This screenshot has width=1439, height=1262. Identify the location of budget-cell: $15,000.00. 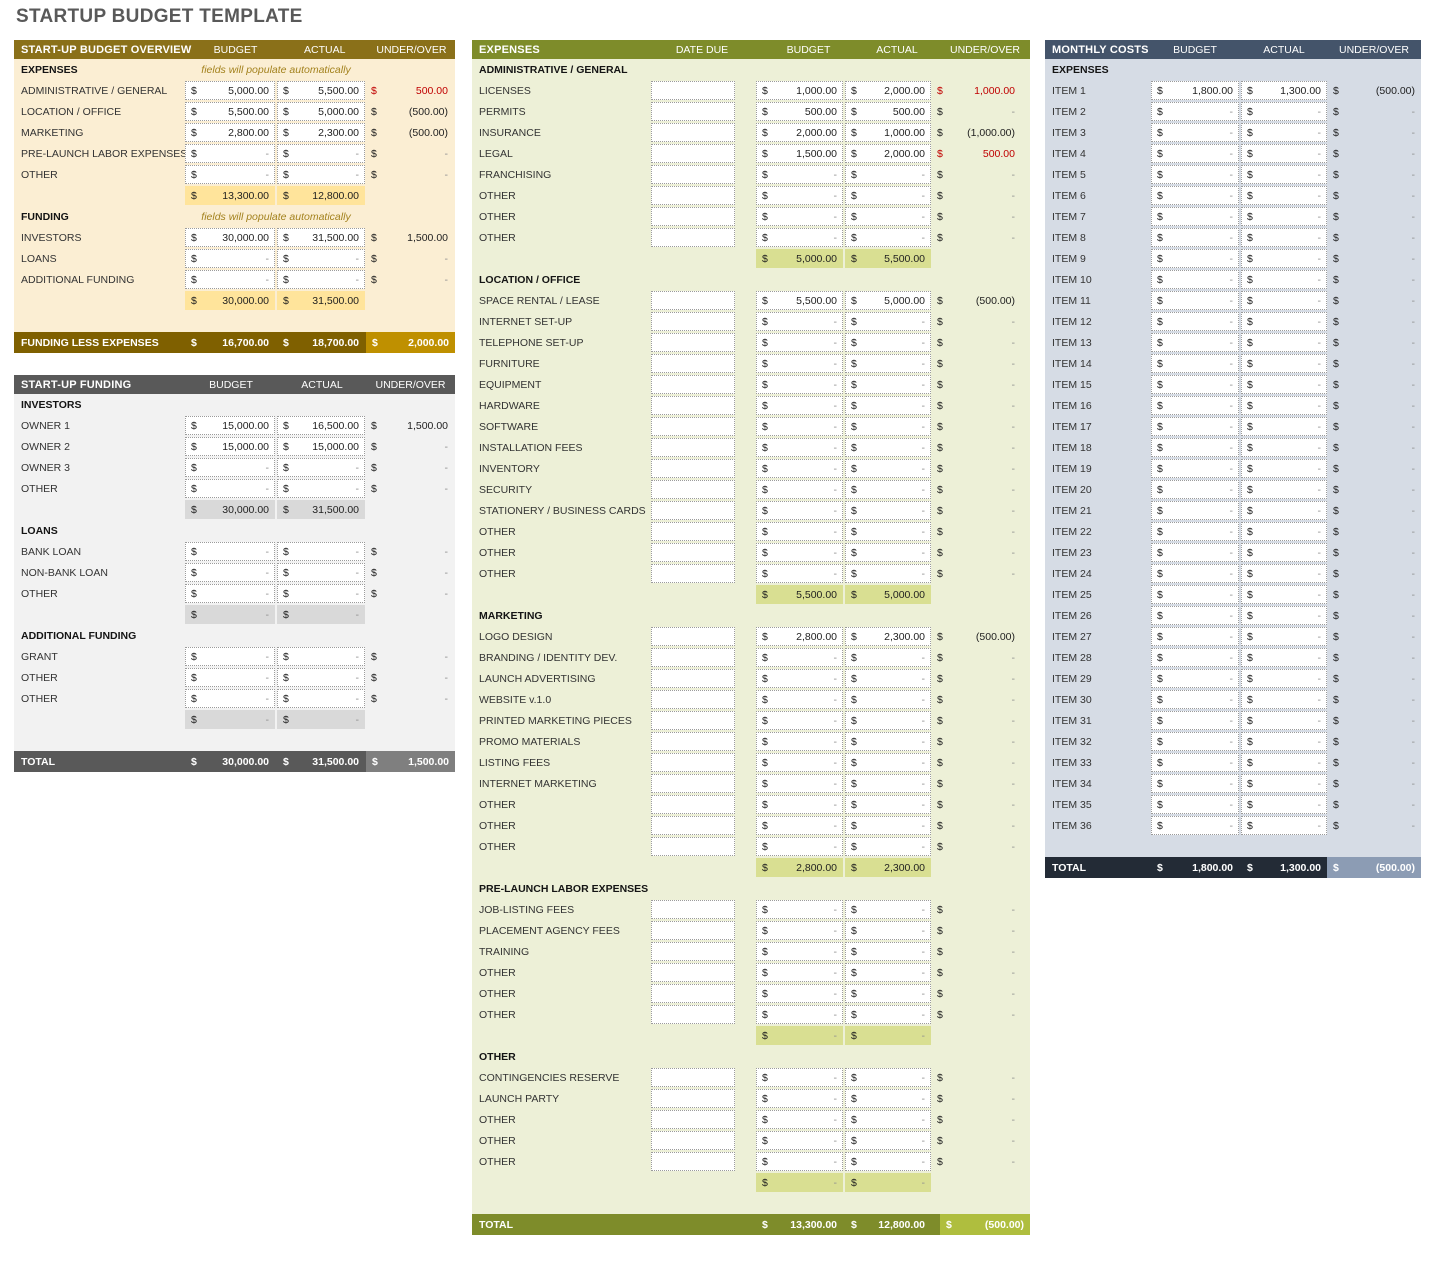
(230, 425).